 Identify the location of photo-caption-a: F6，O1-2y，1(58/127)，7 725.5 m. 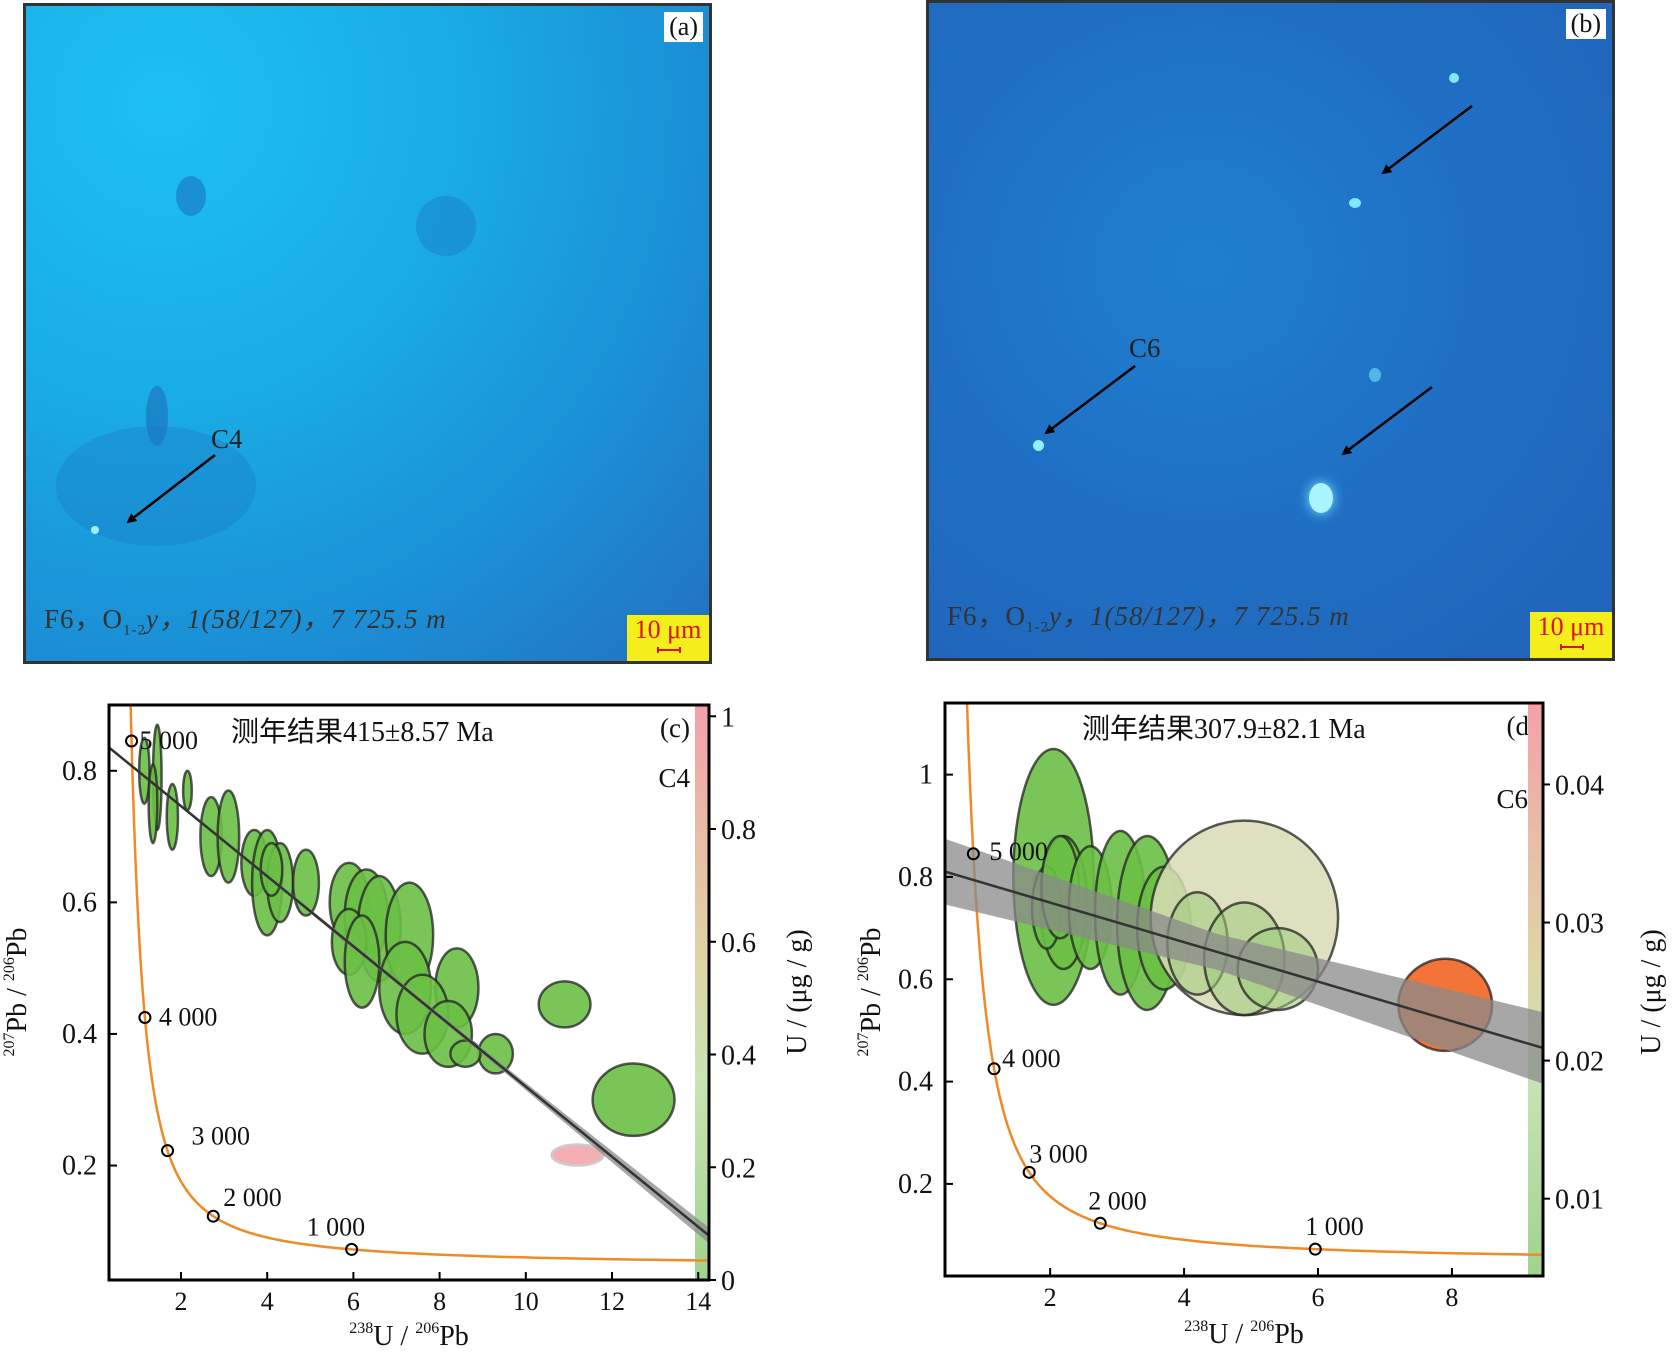
(245, 620).